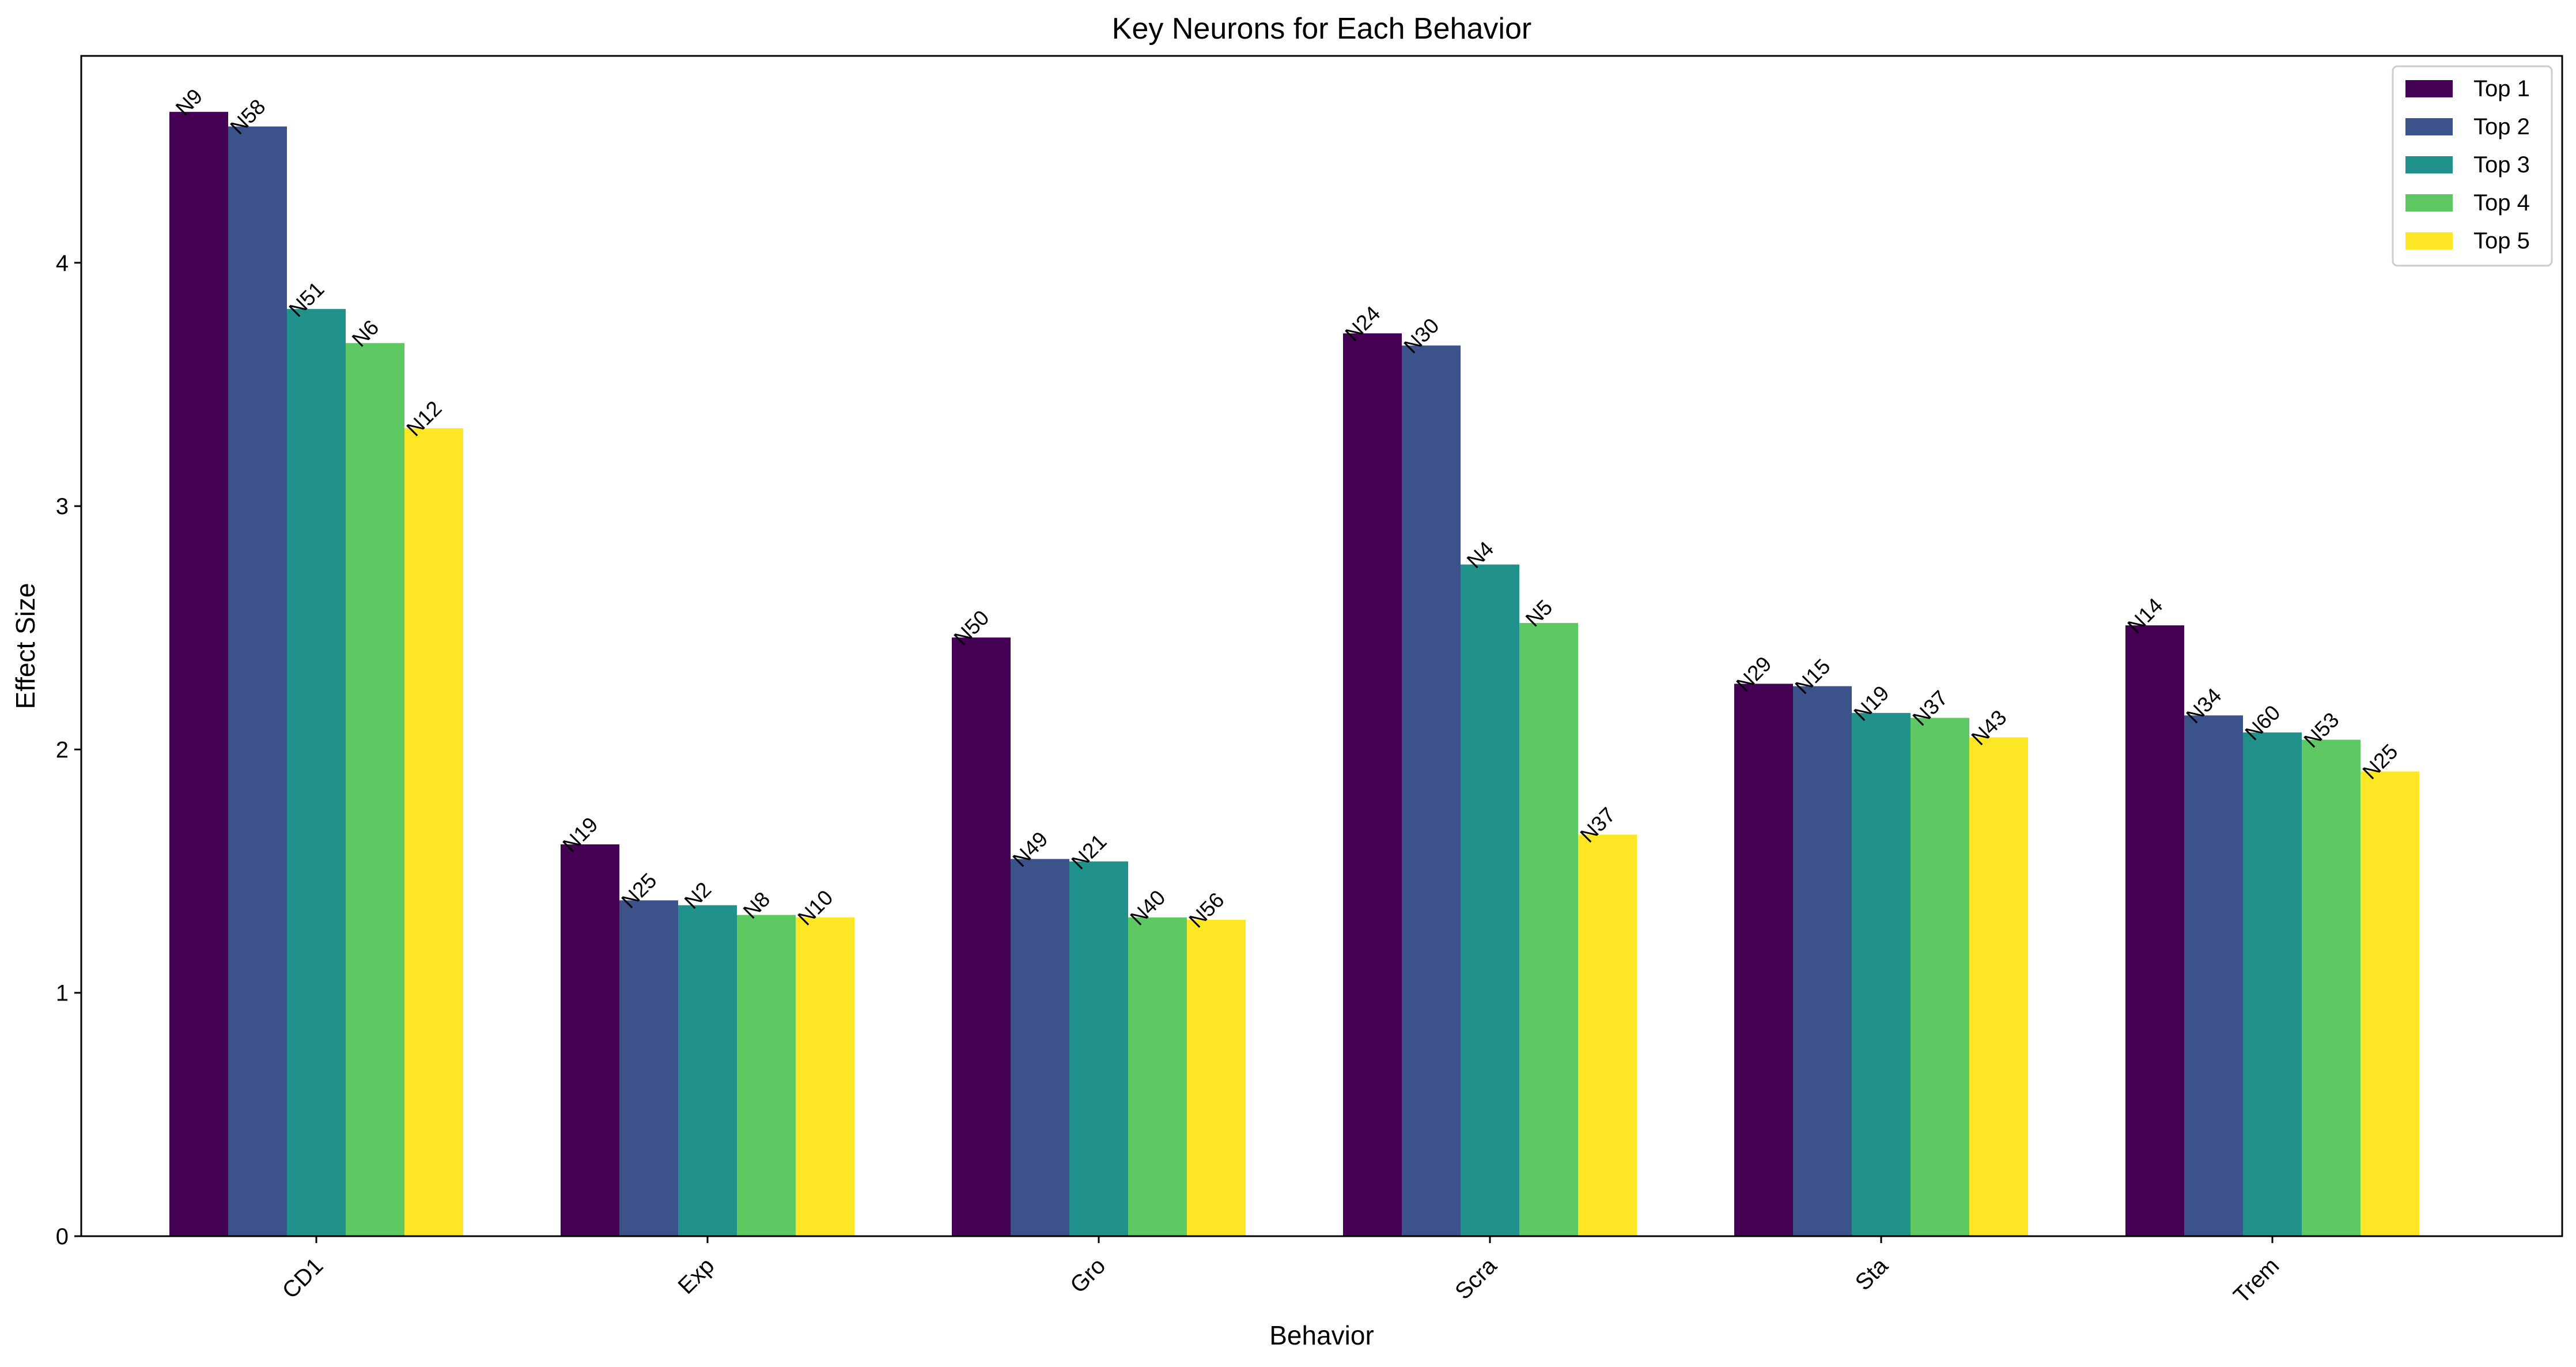  Describe the element at coordinates (1087, 1275) in the screenshot. I see `x-tick-label-gro: Gro` at that location.